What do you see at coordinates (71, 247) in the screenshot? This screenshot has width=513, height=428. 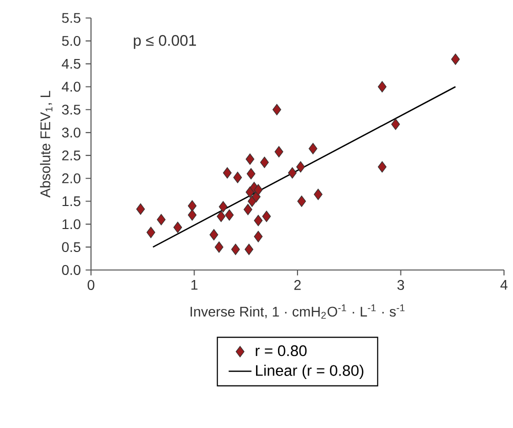 I see `y-tick-label: 0.5` at bounding box center [71, 247].